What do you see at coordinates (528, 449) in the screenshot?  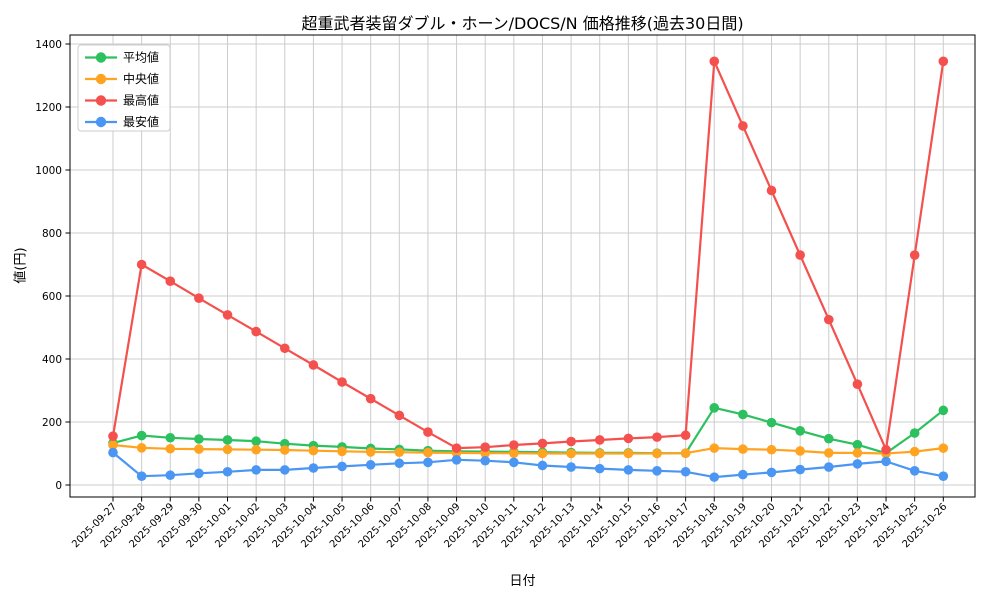 I see `series-中央値` at bounding box center [528, 449].